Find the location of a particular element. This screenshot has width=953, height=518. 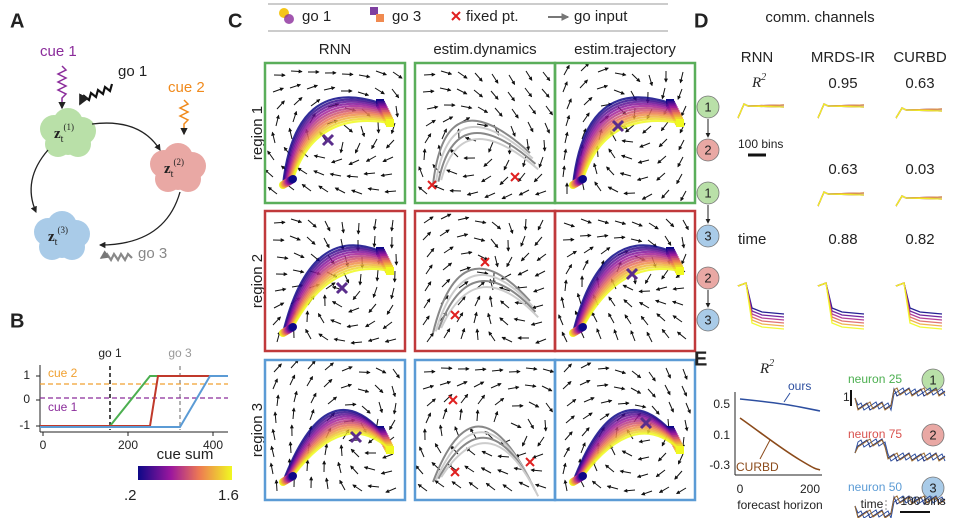

region-number: 1 is located at coordinates (707, 192).